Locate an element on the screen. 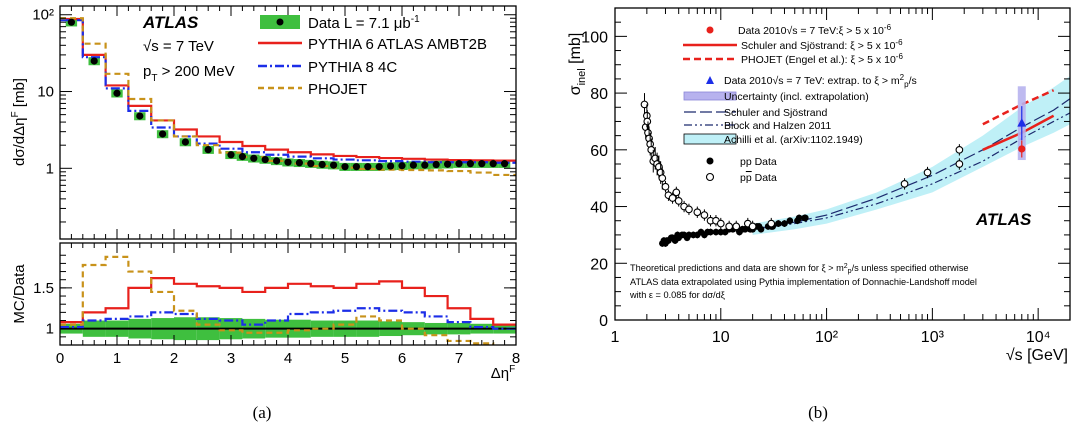  x-tick-label: 0 is located at coordinates (60, 358).